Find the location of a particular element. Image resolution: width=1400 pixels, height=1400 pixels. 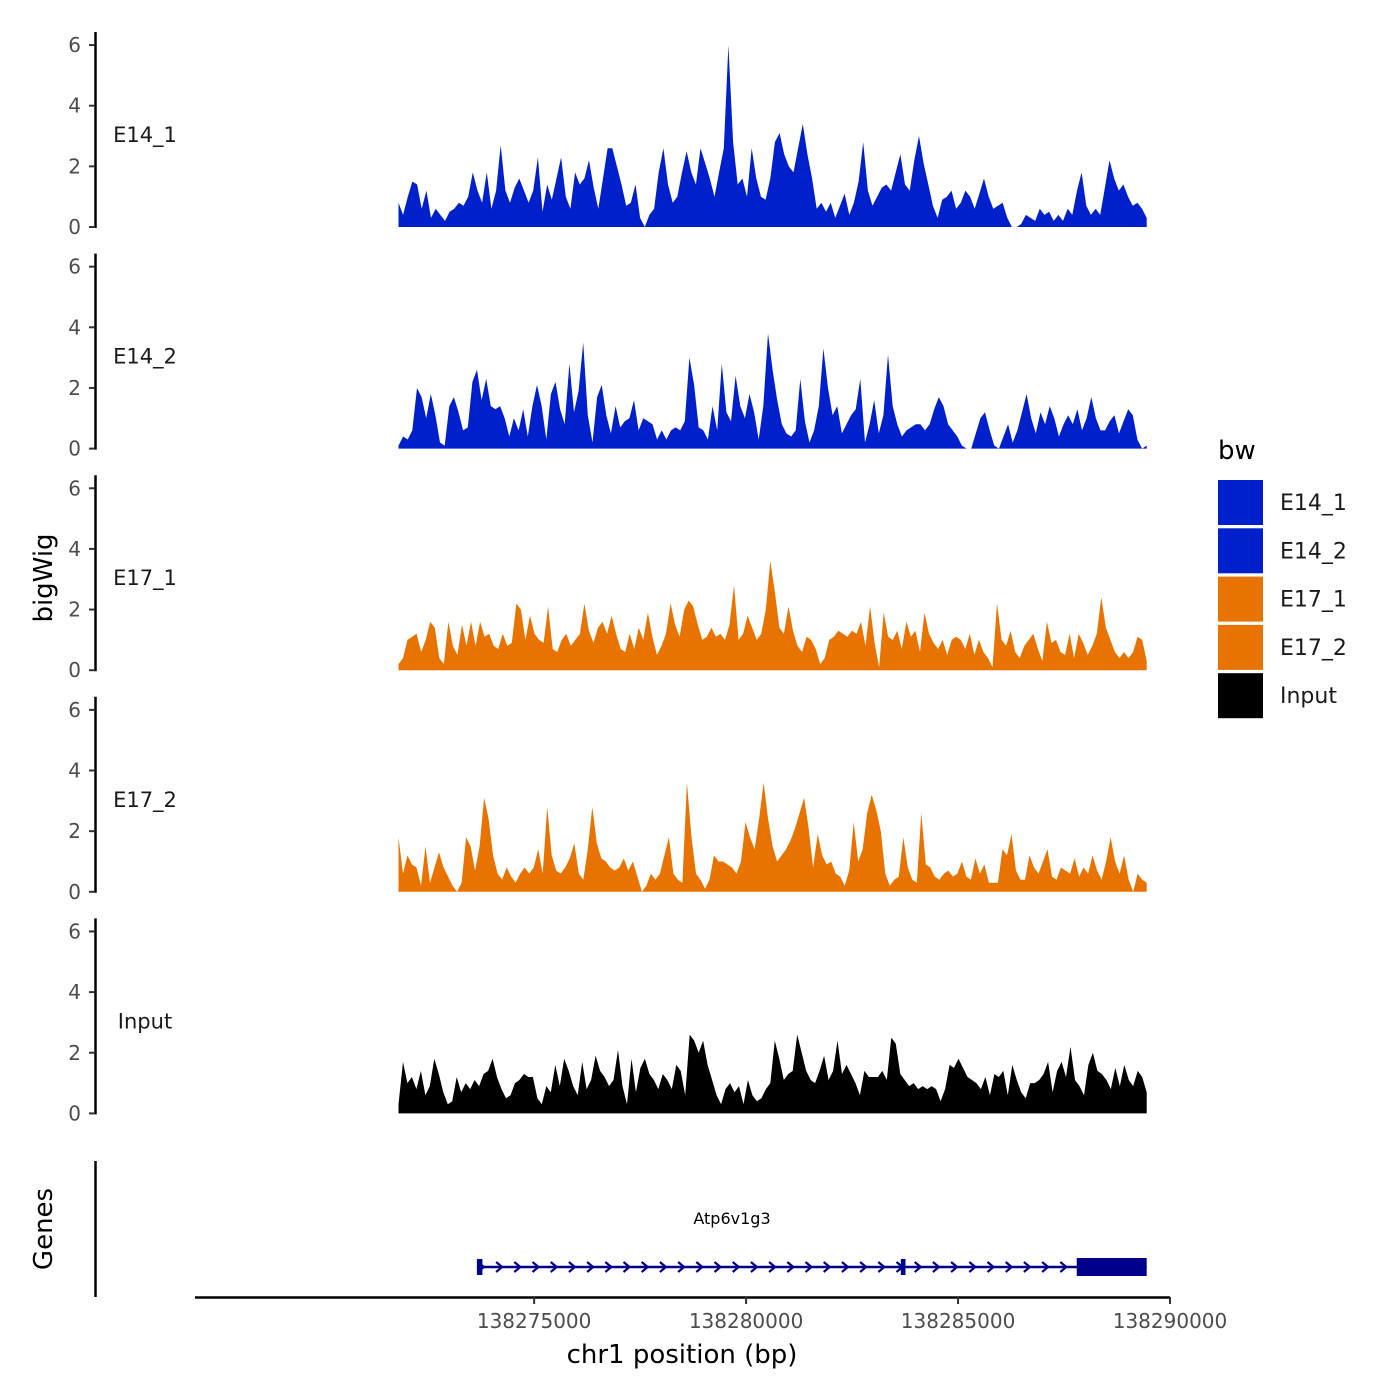

track-label-Input: Input is located at coordinates (145, 1021).